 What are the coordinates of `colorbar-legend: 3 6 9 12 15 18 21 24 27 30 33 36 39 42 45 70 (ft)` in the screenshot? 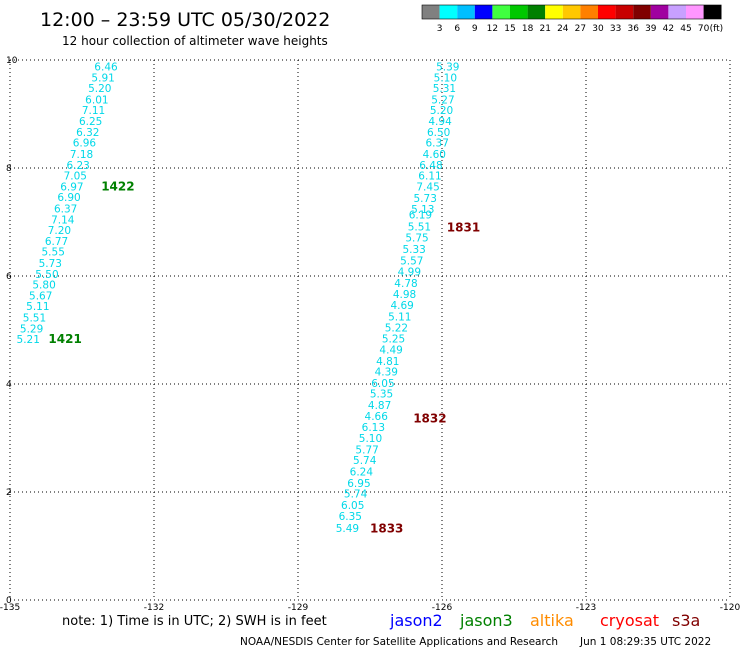 It's located at (572, 19).